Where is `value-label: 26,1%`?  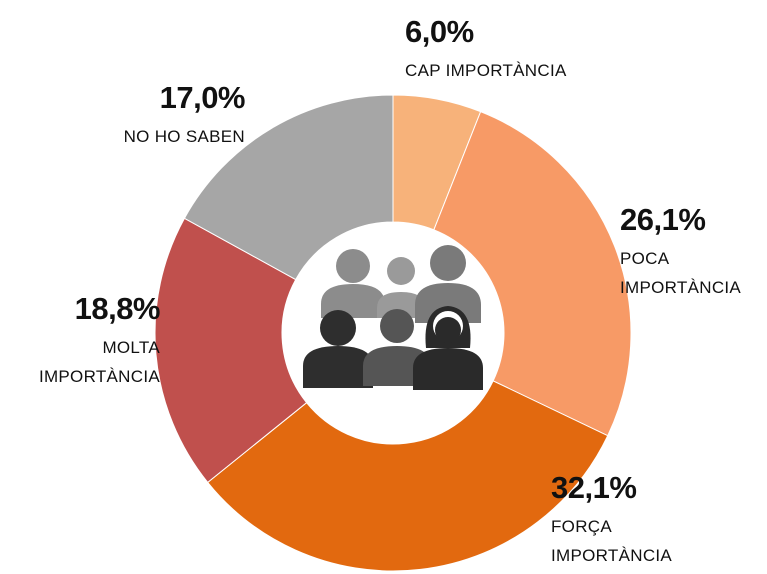
value-label: 26,1% is located at coordinates (663, 219).